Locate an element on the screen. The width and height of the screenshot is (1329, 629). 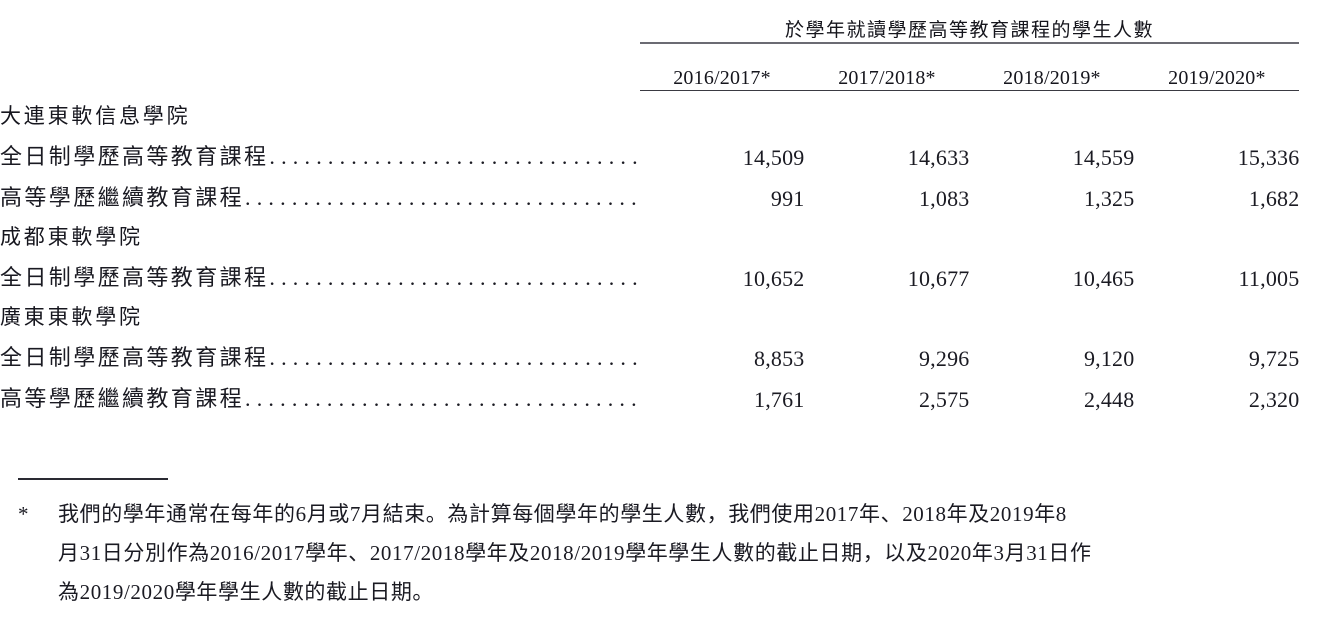
group-name-guangdong: 廣東東軟學院 is located at coordinates (71, 317).